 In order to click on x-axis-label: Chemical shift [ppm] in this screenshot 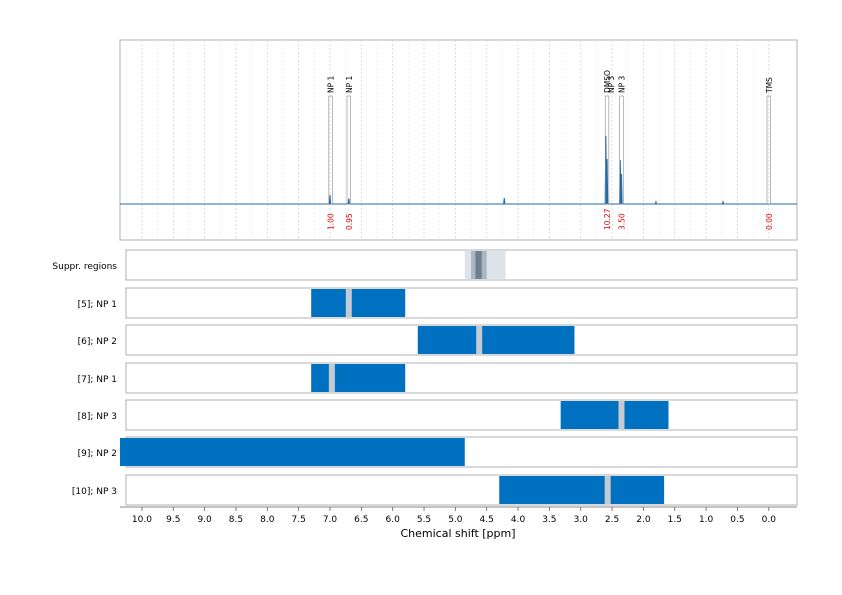, I will do `click(457, 533)`.